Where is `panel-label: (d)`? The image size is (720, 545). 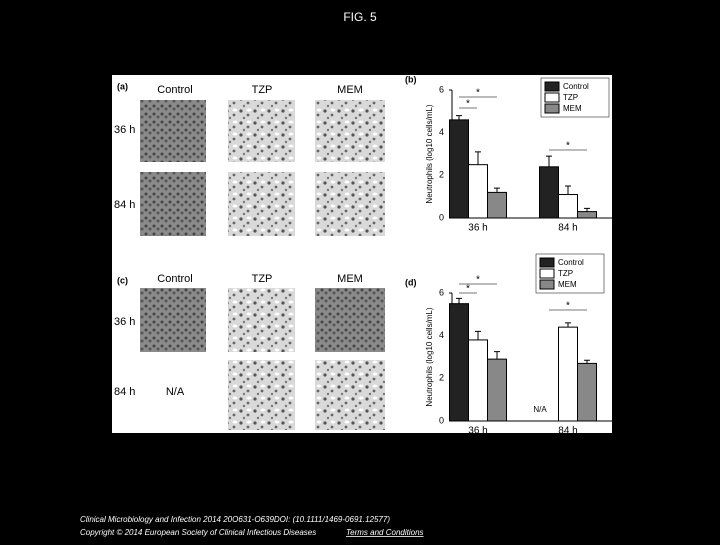
panel-label: (d) is located at coordinates (411, 282).